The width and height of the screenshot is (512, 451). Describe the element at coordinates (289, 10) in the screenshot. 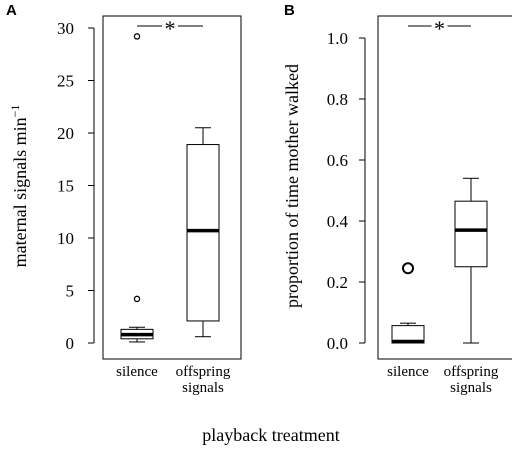

I see `panel-letter: B` at that location.